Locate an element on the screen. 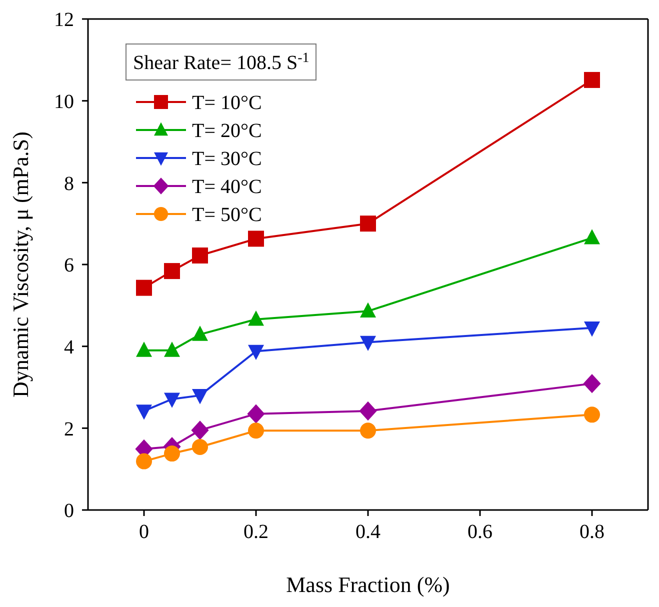 This screenshot has width=659, height=607. legend-label: T= 10°C is located at coordinates (227, 103).